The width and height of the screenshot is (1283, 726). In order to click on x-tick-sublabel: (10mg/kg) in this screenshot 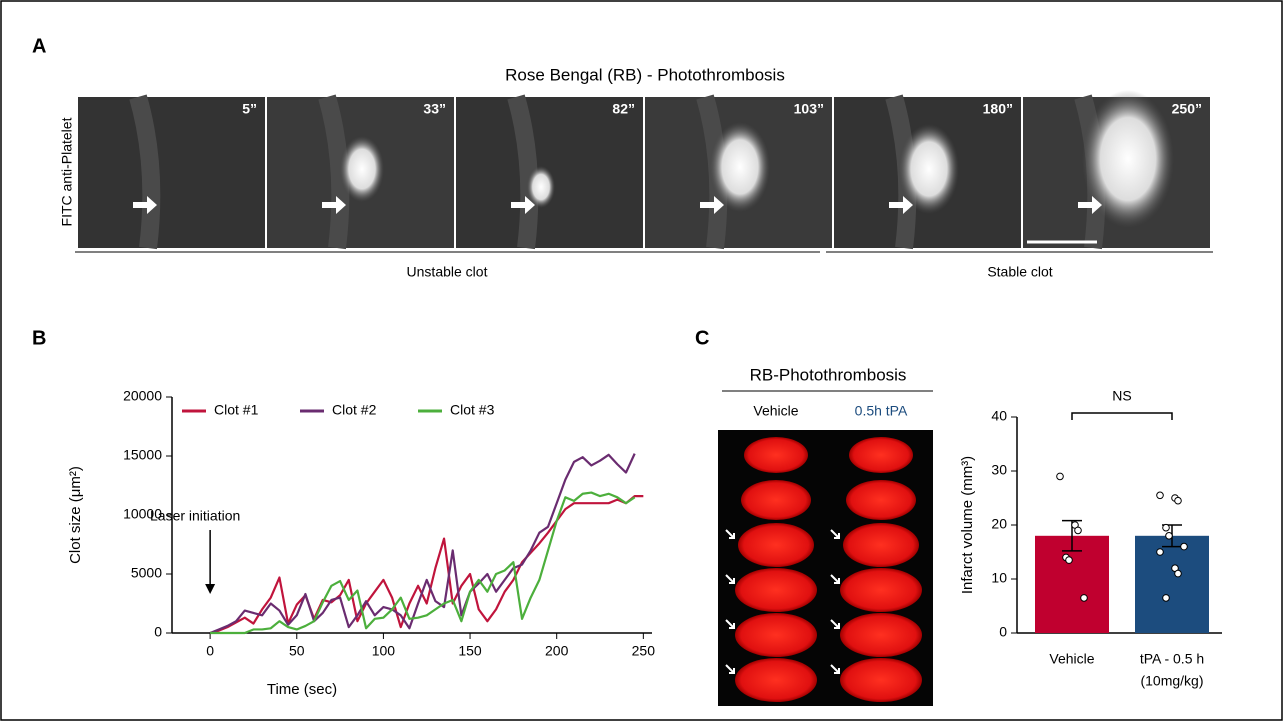, I will do `click(1171, 681)`.